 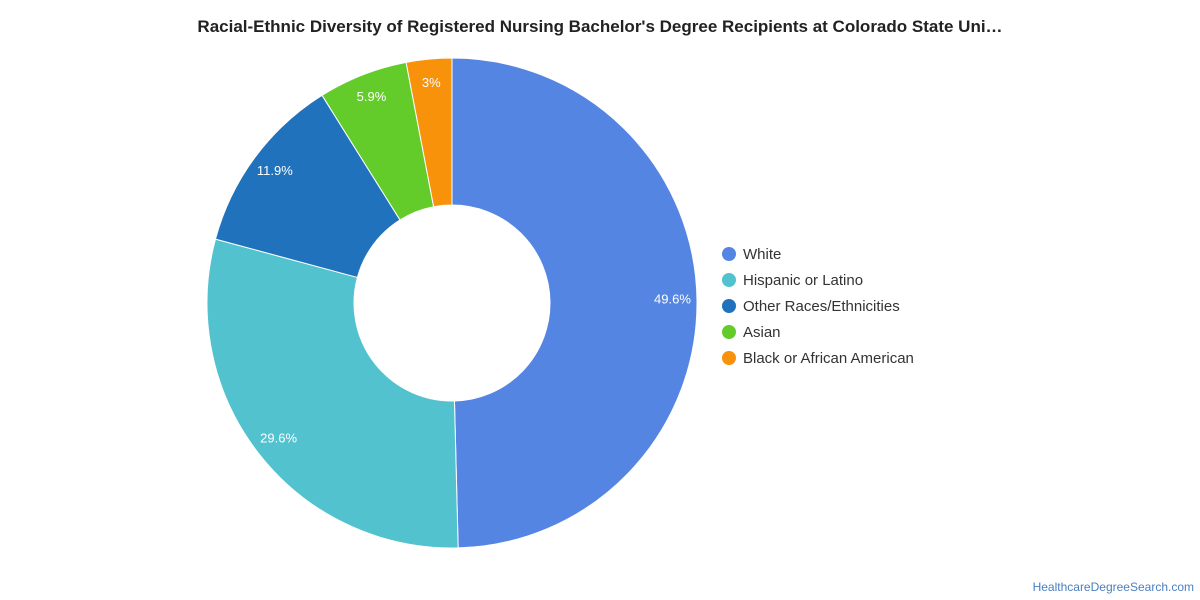 What do you see at coordinates (818, 254) in the screenshot?
I see `legend-item: White` at bounding box center [818, 254].